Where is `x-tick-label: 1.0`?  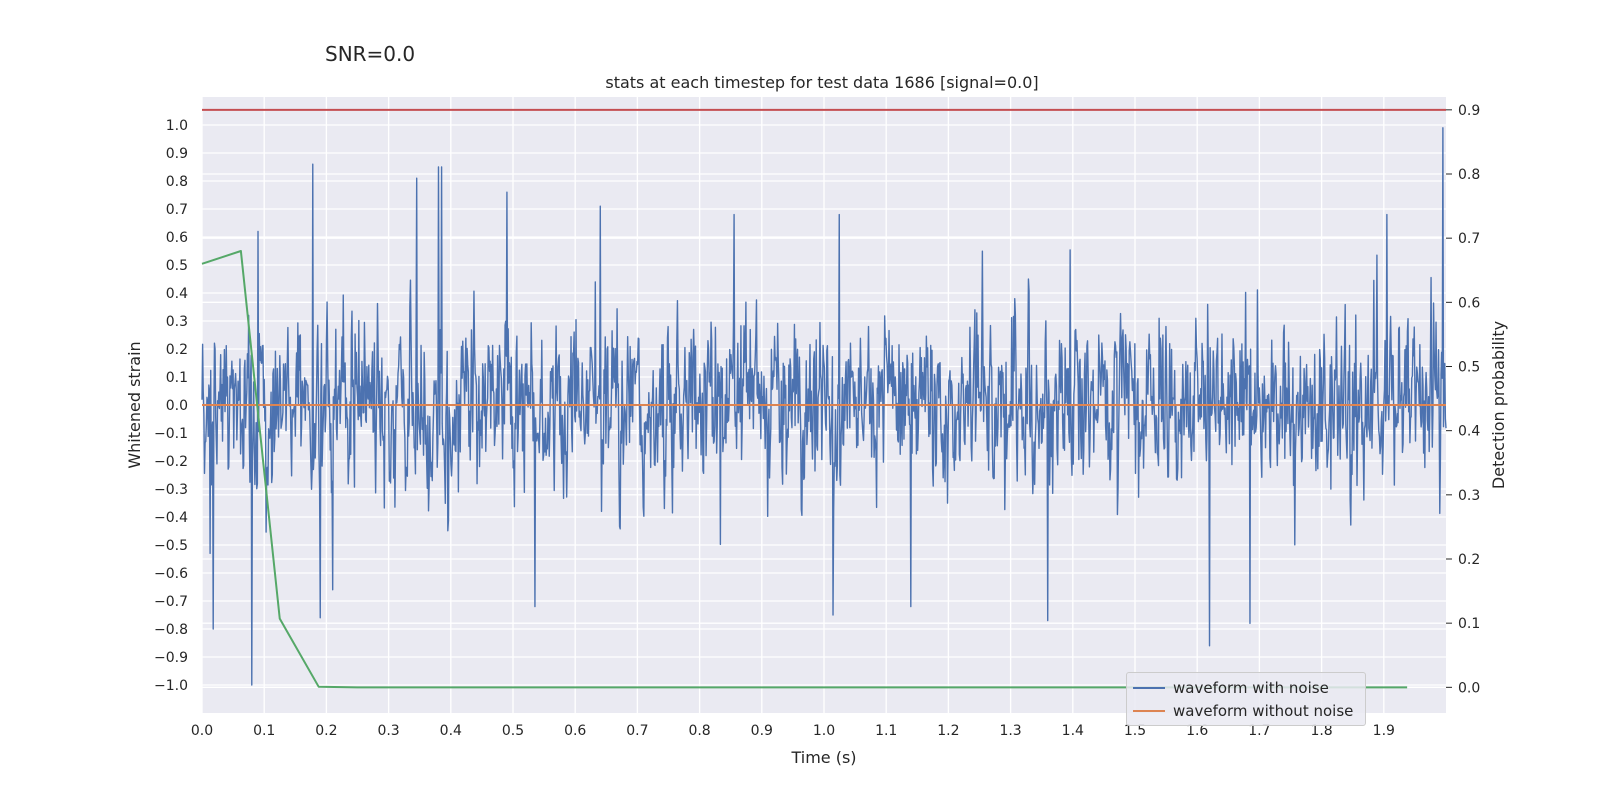
x-tick-label: 1.0 is located at coordinates (824, 731).